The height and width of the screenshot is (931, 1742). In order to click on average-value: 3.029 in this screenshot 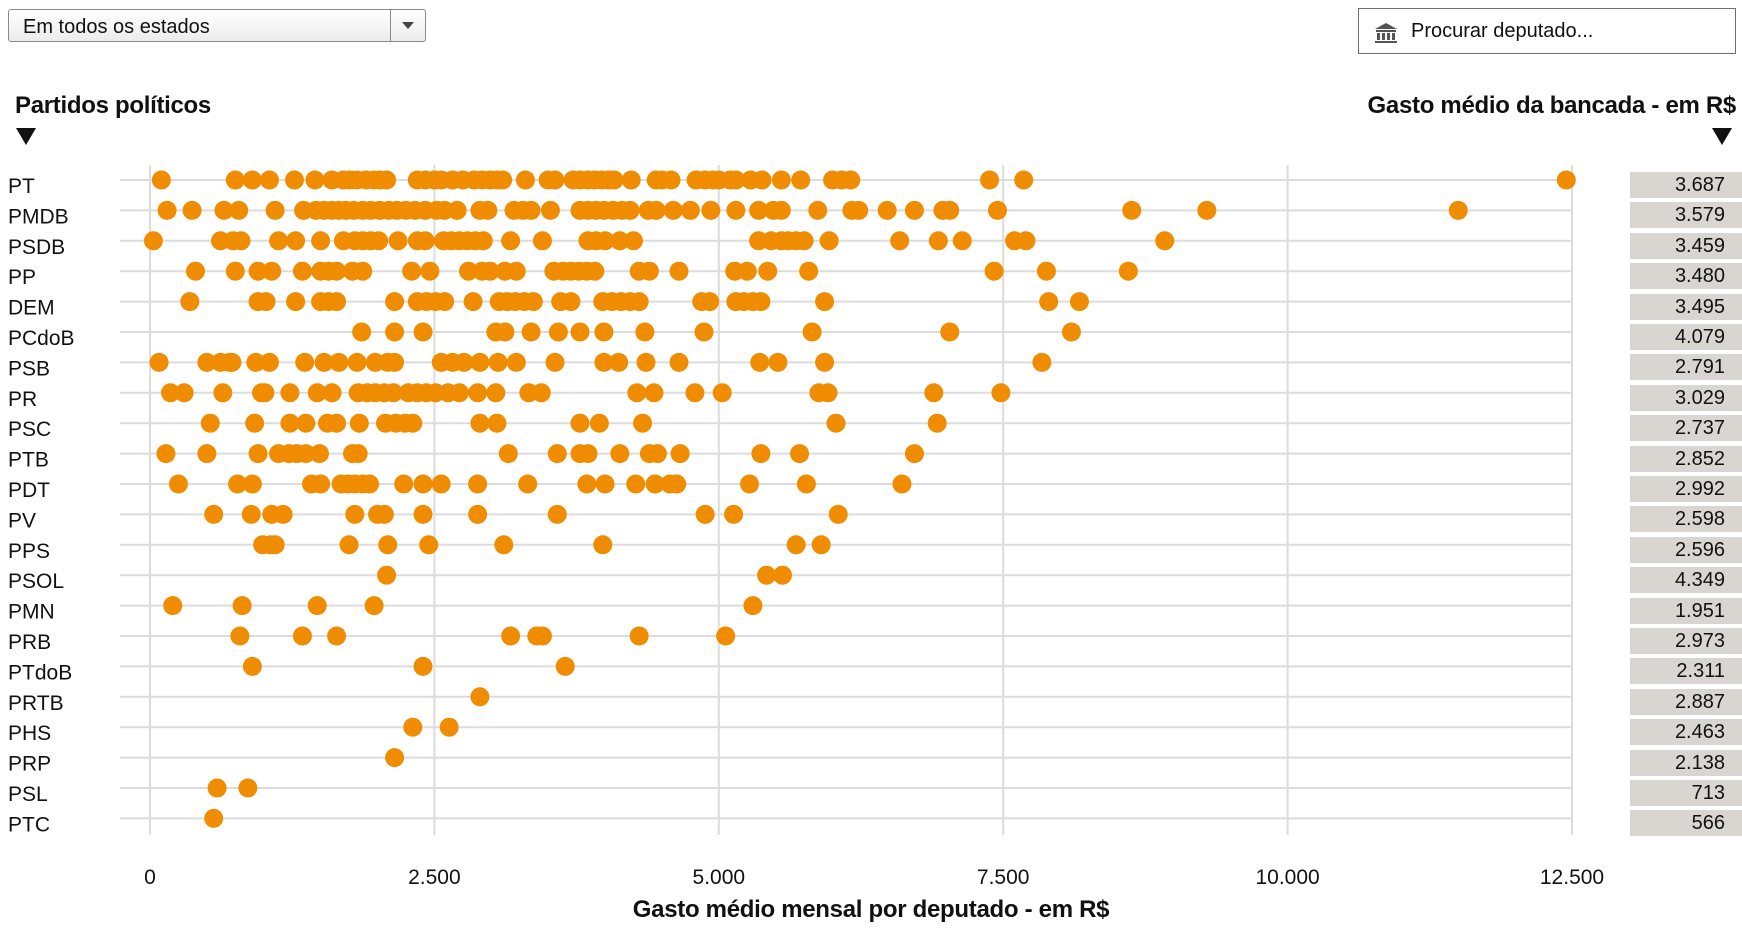, I will do `click(1686, 397)`.